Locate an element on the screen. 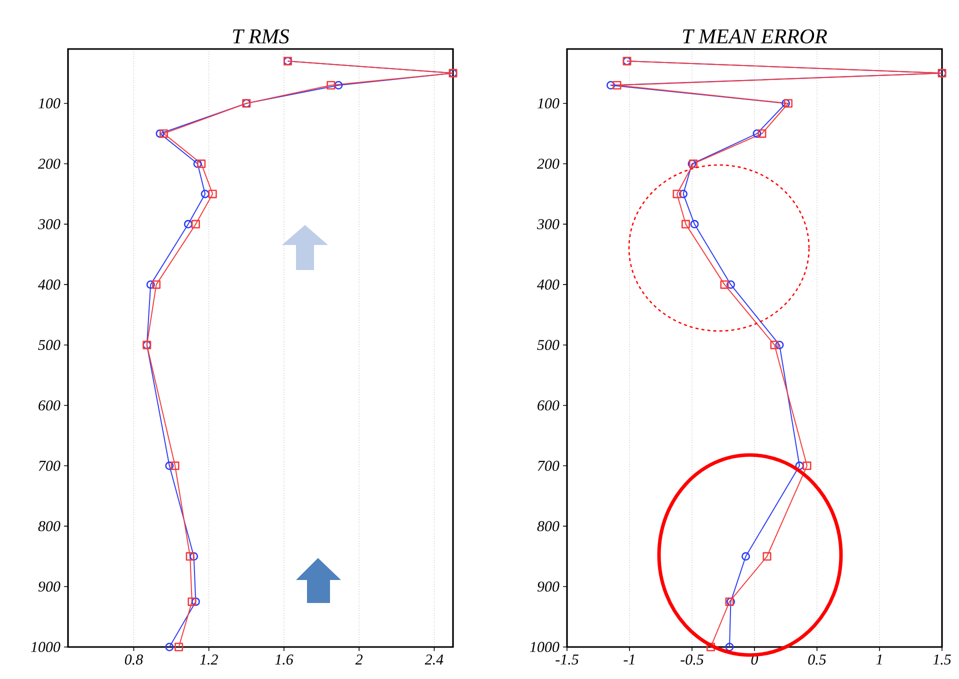 This screenshot has height=679, width=959. x-tick-label: -0.5 is located at coordinates (692, 659).